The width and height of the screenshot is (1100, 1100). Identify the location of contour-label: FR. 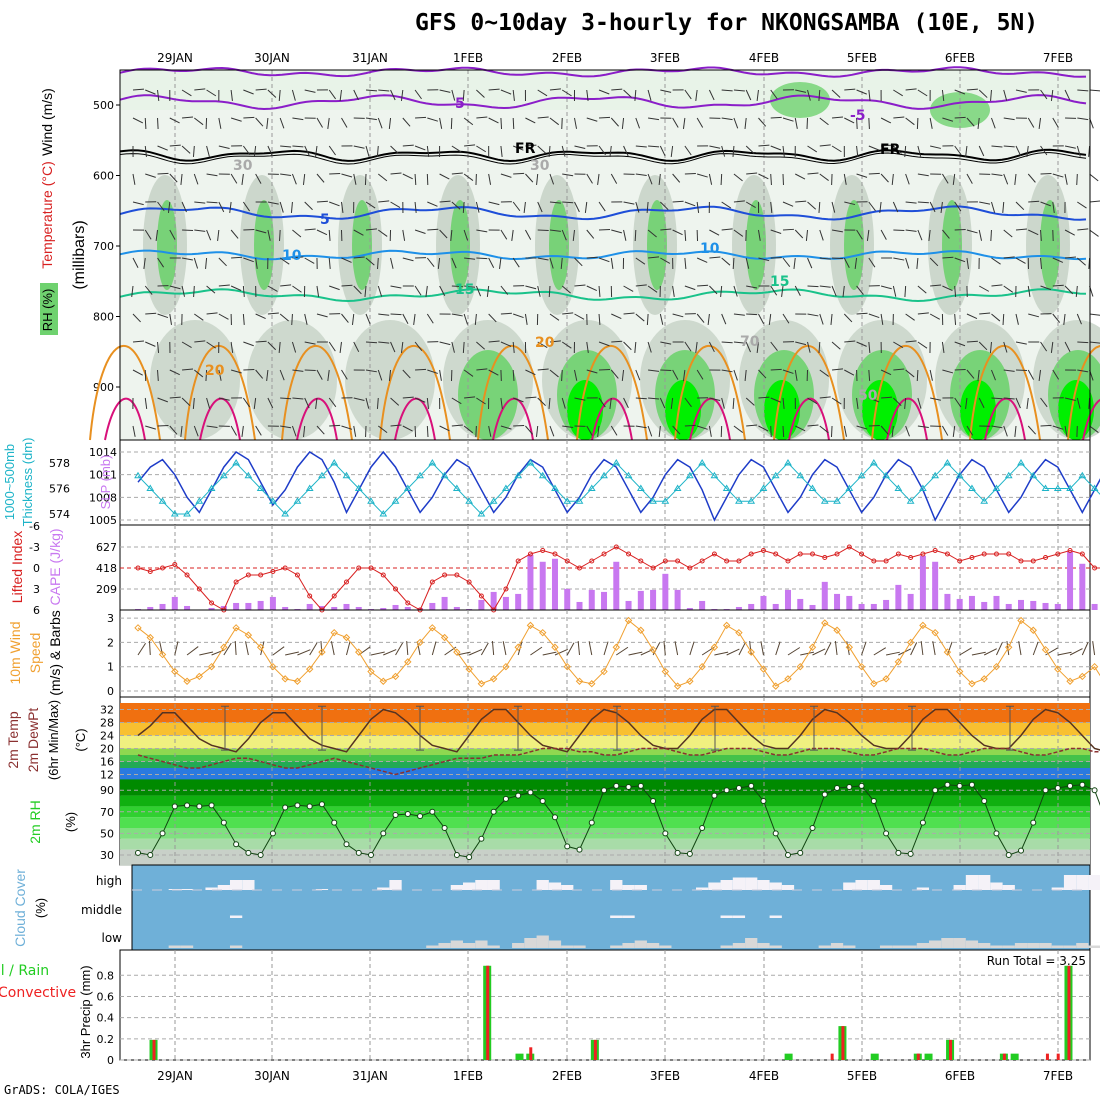
(890, 150).